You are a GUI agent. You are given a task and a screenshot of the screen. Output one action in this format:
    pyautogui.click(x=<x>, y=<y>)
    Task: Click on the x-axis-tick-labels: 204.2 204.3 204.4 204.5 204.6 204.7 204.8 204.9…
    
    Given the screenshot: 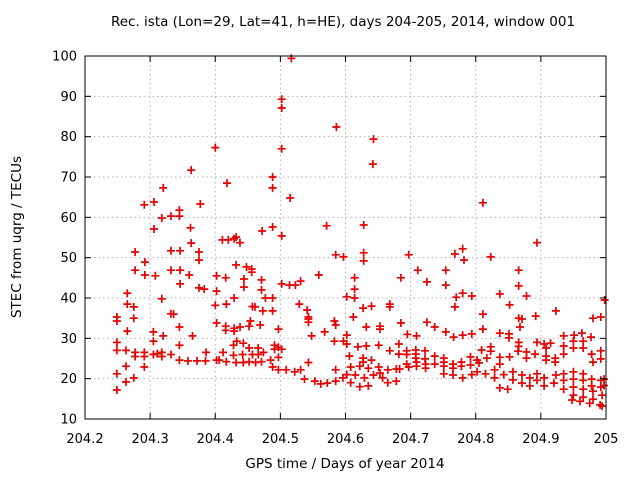 What is the action you would take?
    pyautogui.click(x=342, y=439)
    